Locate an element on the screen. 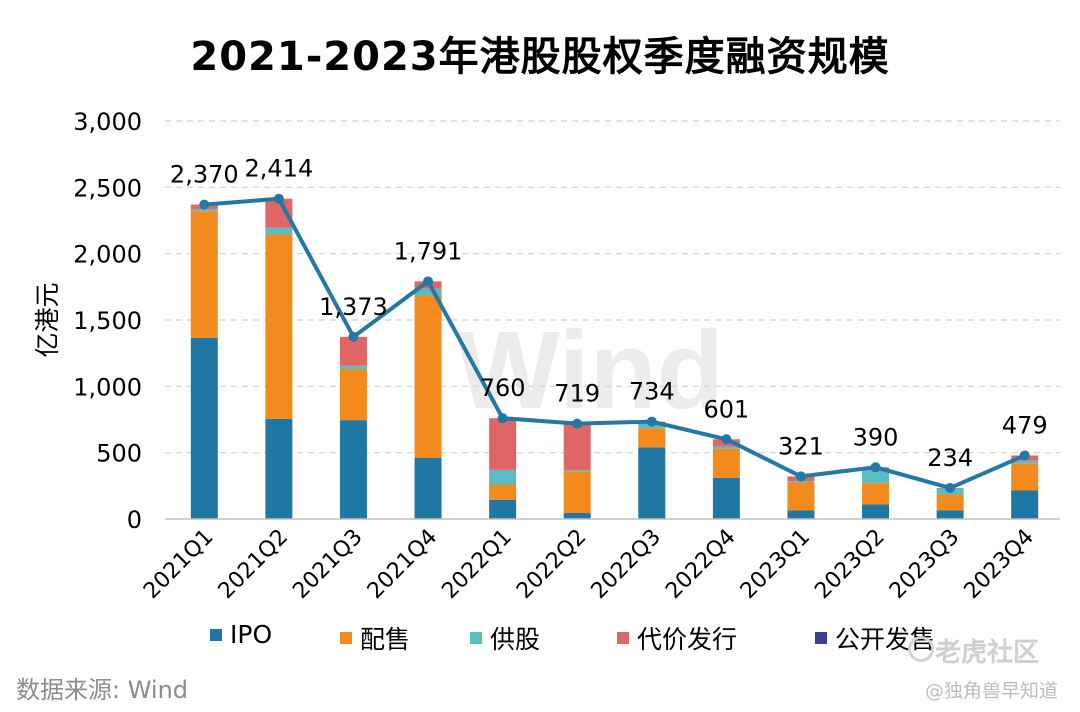 Image resolution: width=1080 pixels, height=712 pixels. total-data-label: 321 is located at coordinates (801, 446).